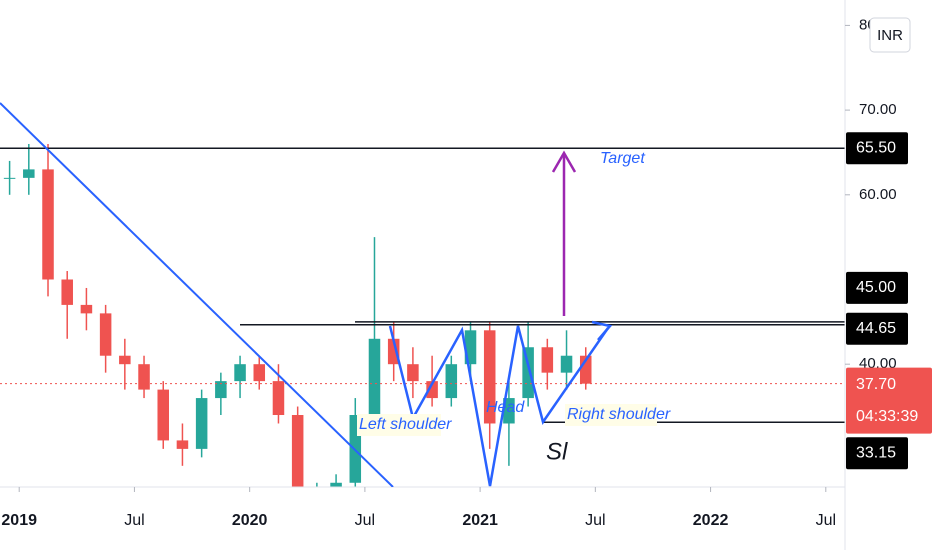  I want to click on last-price-badge, so click(889, 400).